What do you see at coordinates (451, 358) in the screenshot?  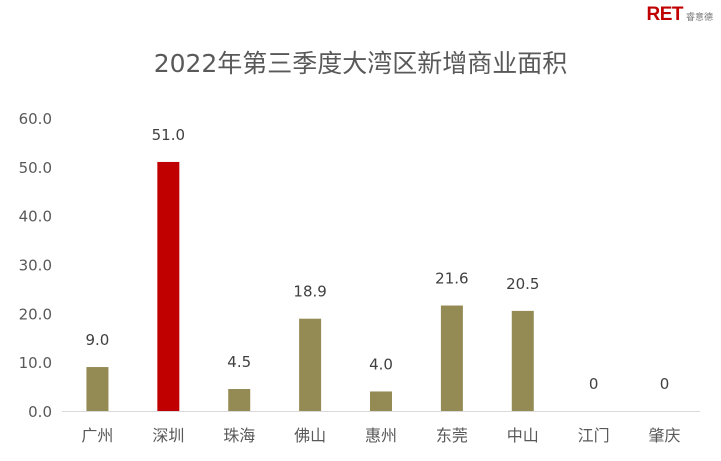 I see `bar-东莞` at bounding box center [451, 358].